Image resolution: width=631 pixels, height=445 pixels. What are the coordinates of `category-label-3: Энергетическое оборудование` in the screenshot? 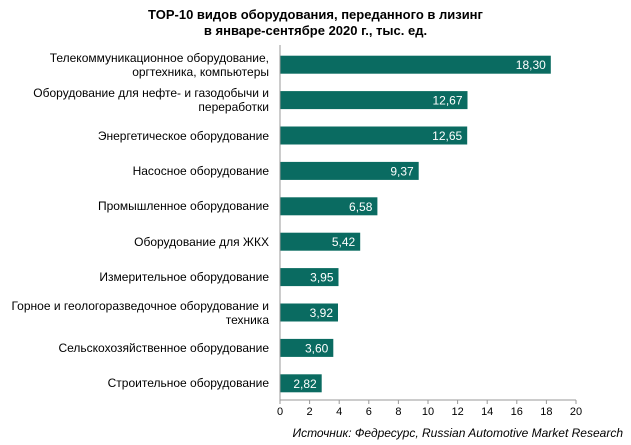 It's located at (134, 136).